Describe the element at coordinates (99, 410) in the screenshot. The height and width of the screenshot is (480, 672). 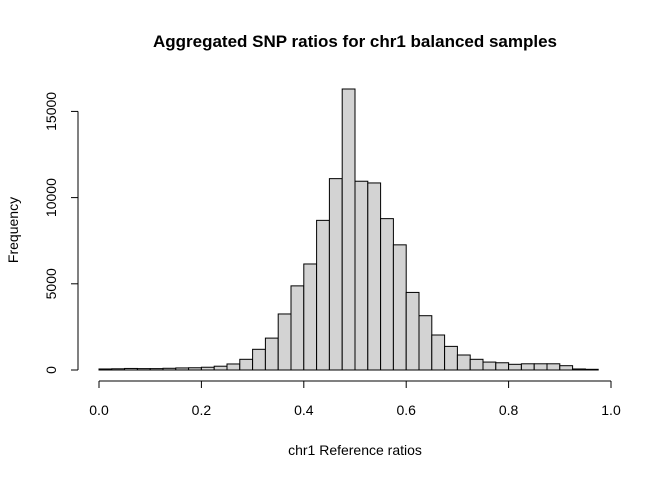
I see `x-tick-label: 0.0` at that location.